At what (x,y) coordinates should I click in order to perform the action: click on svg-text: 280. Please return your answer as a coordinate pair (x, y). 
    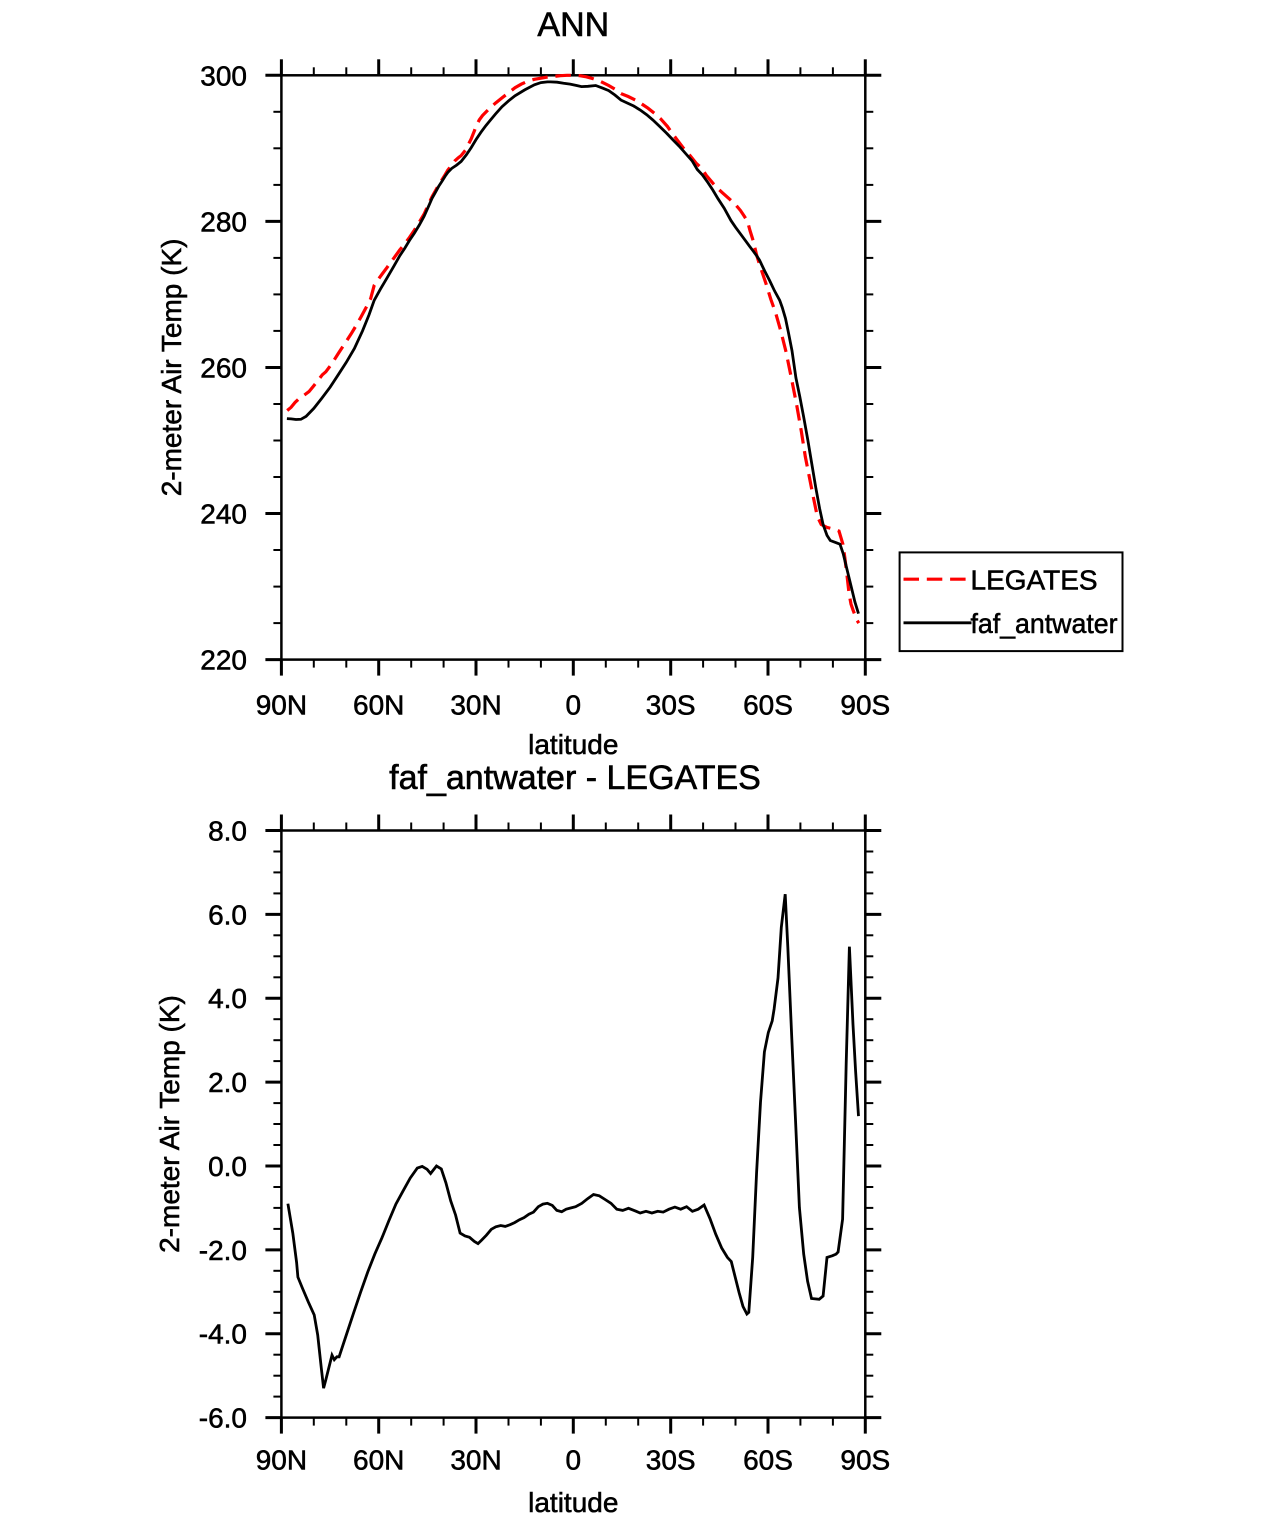
    Looking at the image, I should click on (223, 221).